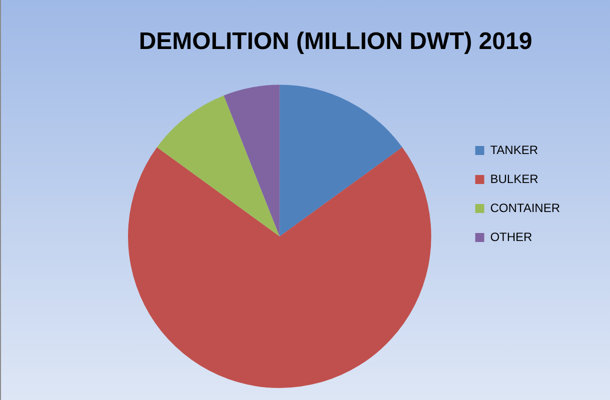 This screenshot has width=610, height=400. I want to click on legend-label: OTHER, so click(511, 237).